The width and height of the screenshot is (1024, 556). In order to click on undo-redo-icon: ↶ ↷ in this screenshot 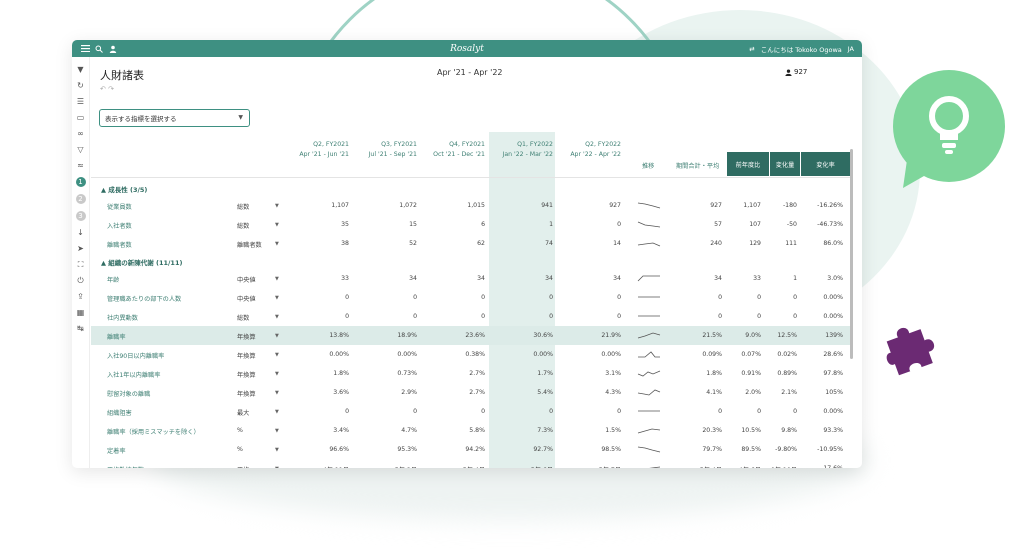, I will do `click(107, 89)`.